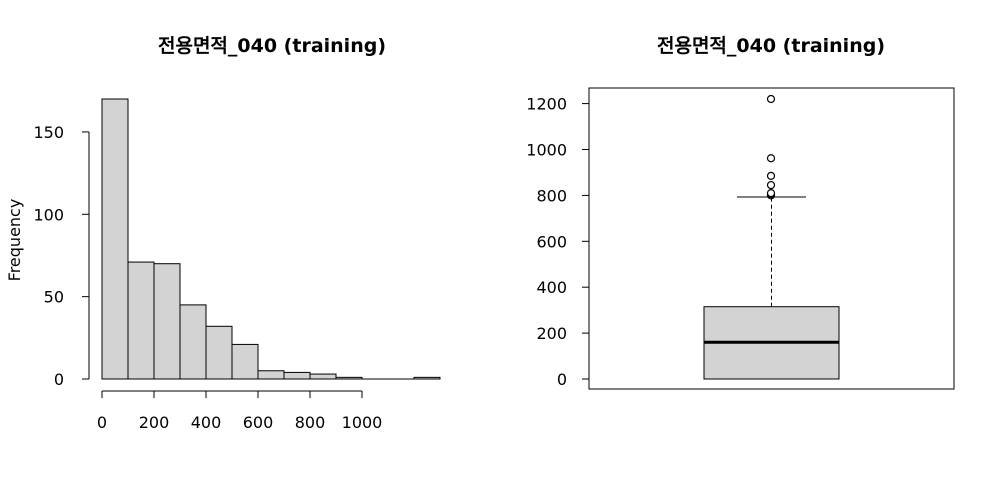 Image resolution: width=1000 pixels, height=500 pixels. What do you see at coordinates (206, 422) in the screenshot?
I see `histogram-x-tick-label: 400` at bounding box center [206, 422].